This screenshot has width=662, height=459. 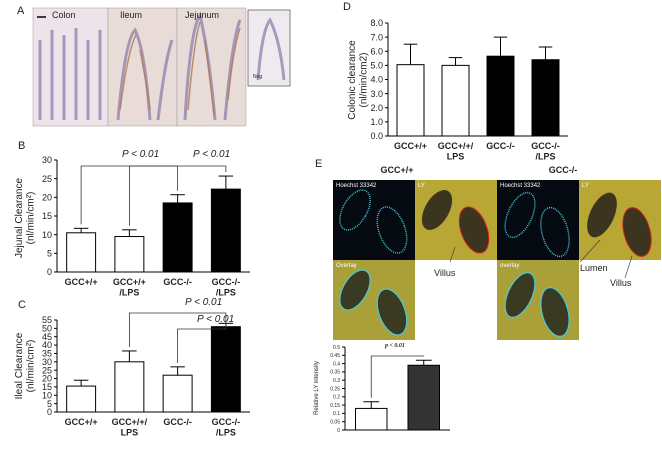 I want to click on y-tick-label: 0.5, so click(x=336, y=348).